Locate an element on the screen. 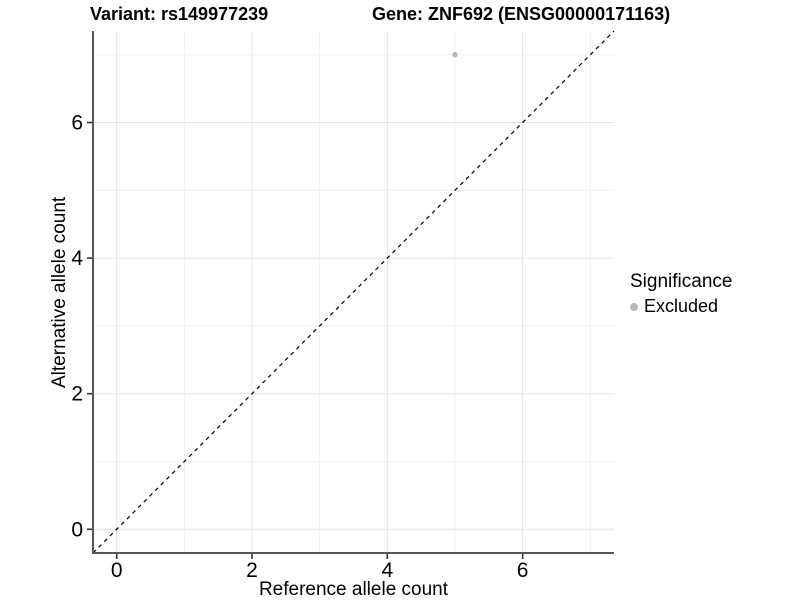 This screenshot has height=600, width=800. legend-item-label: Excluded is located at coordinates (681, 306).